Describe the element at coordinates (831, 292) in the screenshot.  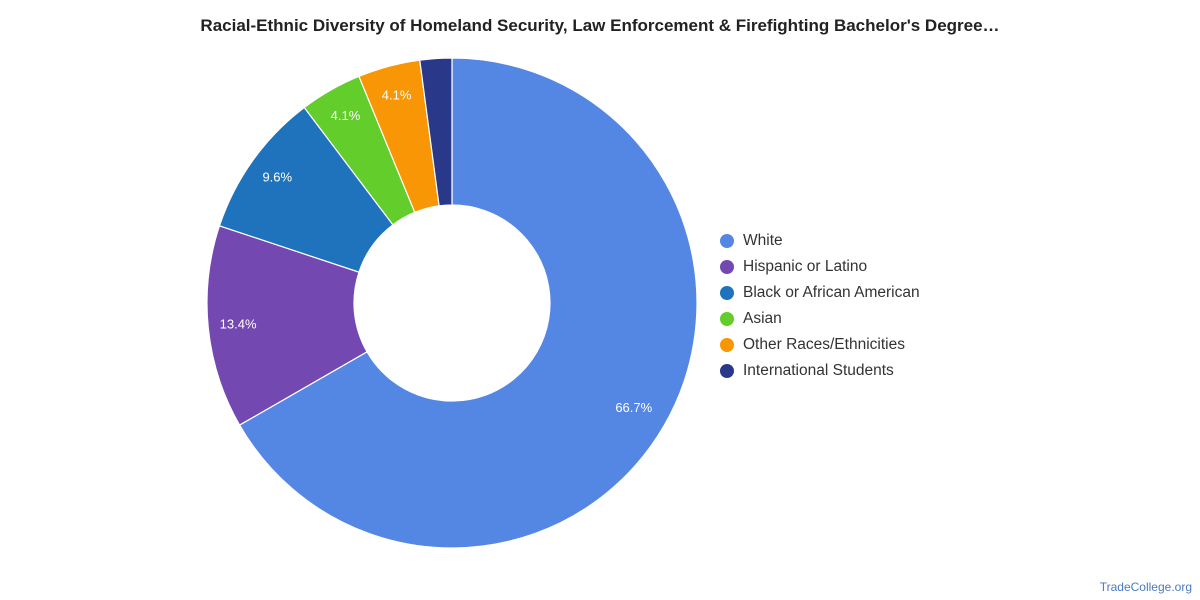
I see `legend-label: Black or African American` at that location.